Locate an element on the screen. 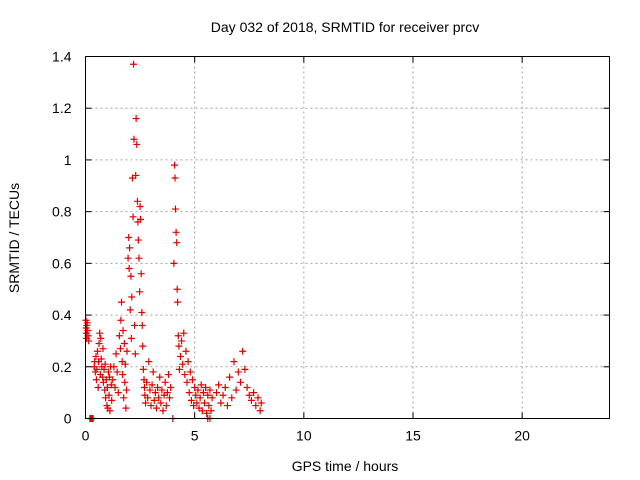 The image size is (640, 480). y-tick-label: 0.2 is located at coordinates (62, 367).